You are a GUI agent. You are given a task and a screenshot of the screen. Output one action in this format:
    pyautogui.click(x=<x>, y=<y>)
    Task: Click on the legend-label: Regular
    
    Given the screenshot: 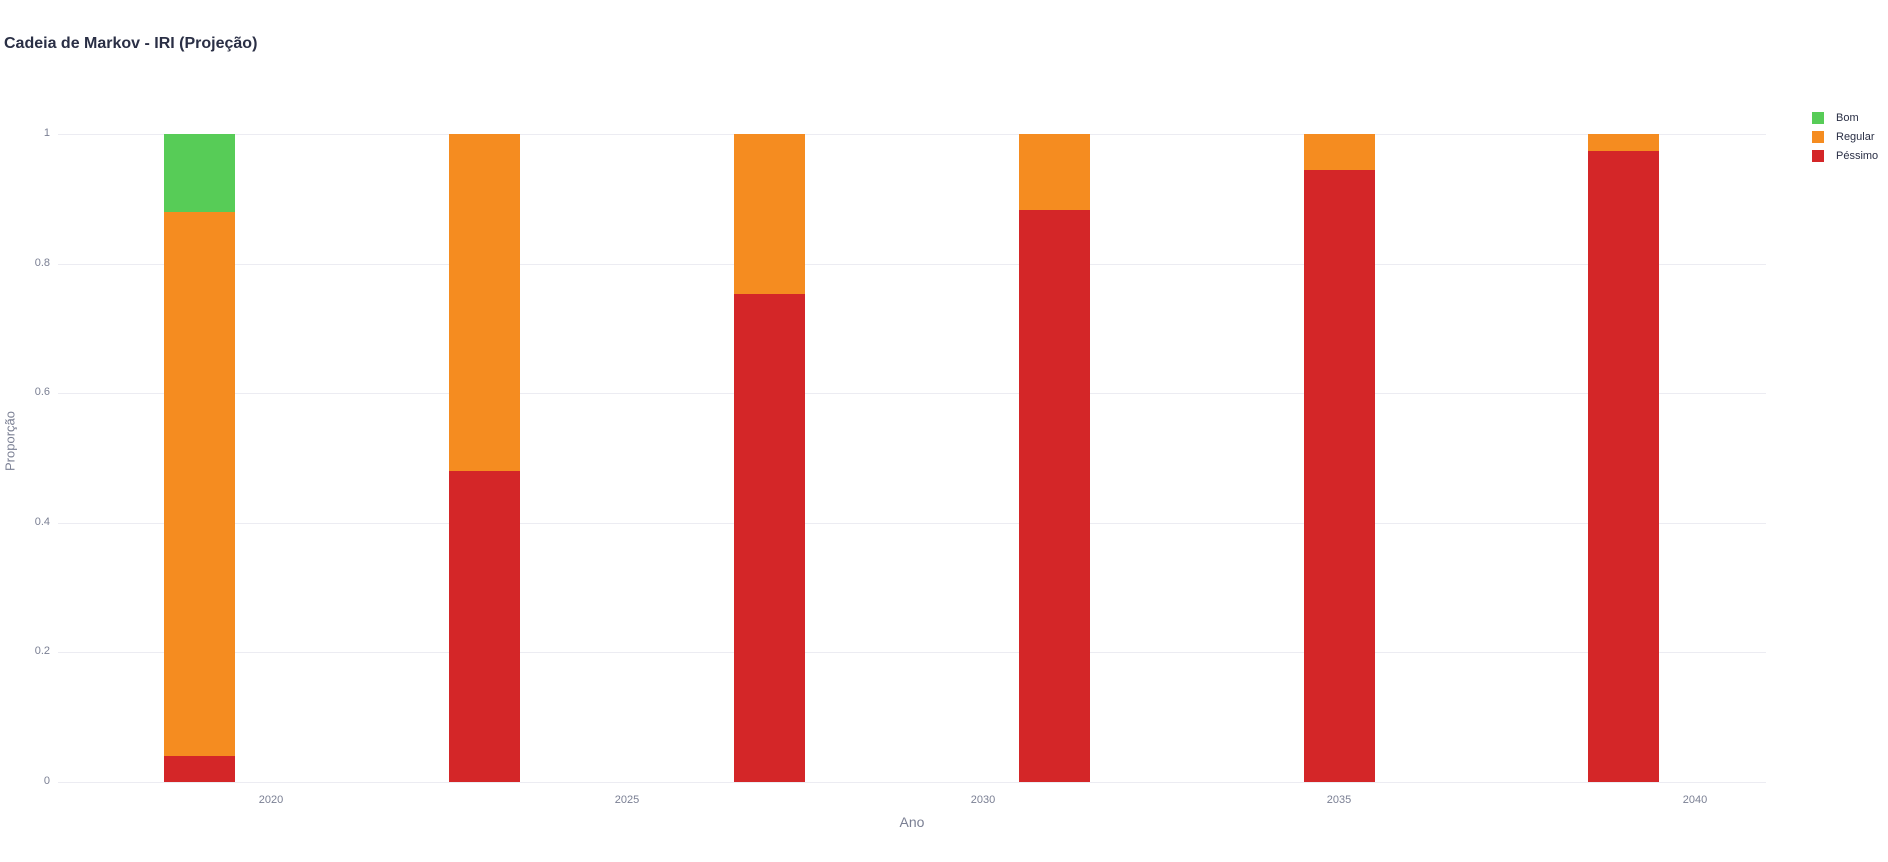 What is the action you would take?
    pyautogui.click(x=1855, y=136)
    